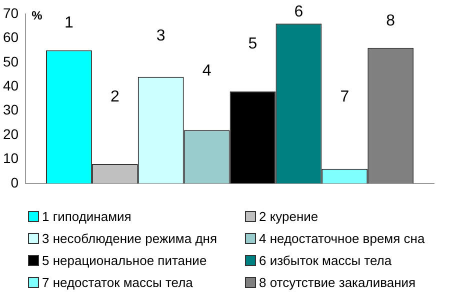 This screenshot has height=294, width=450. I want to click on y-tick-label: 0, so click(14, 182).